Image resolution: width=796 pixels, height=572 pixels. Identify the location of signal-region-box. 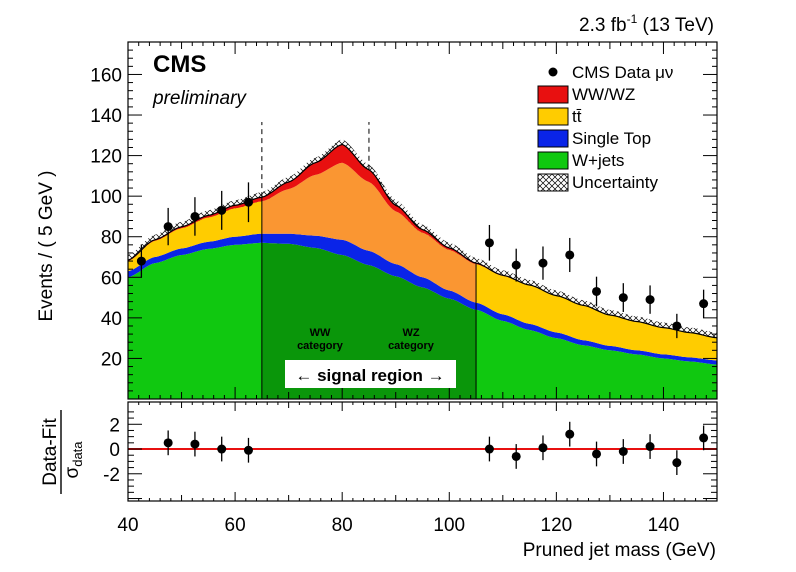
(370, 374).